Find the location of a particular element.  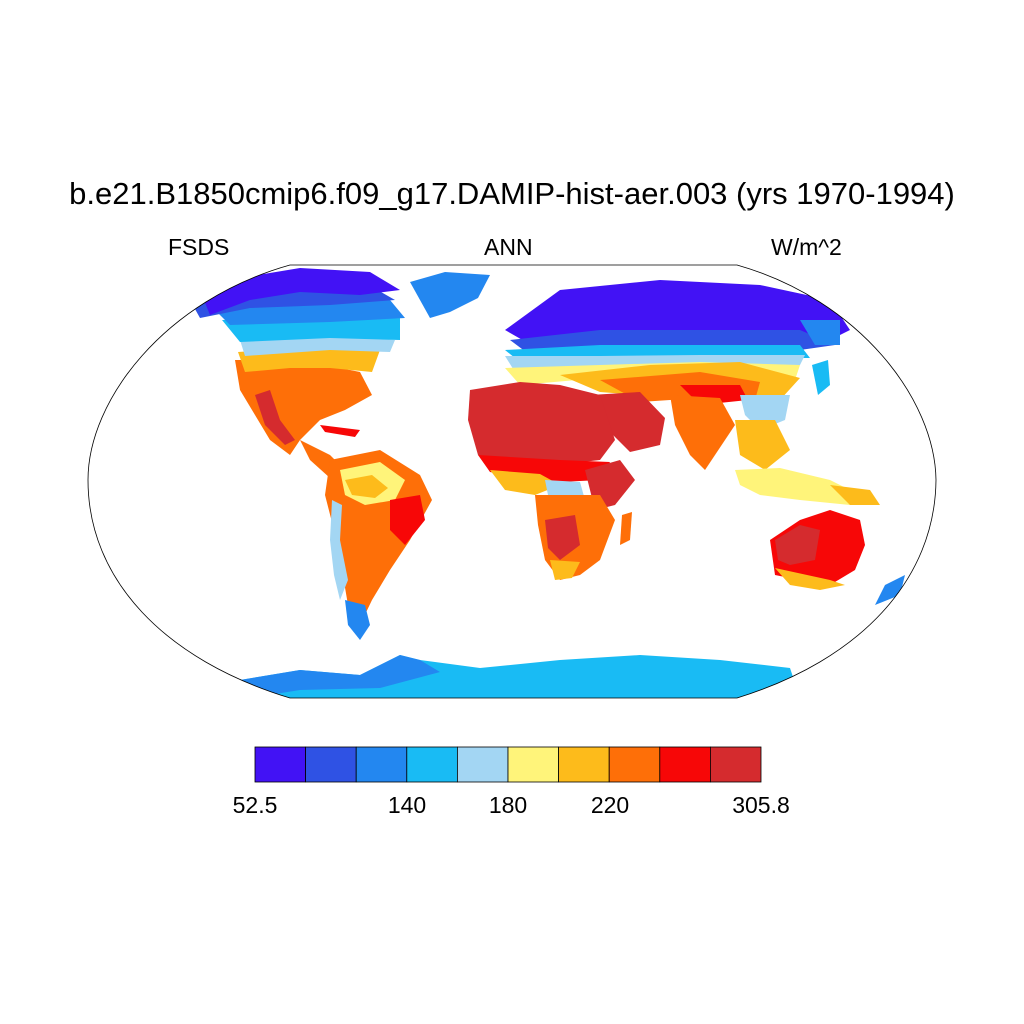

brazil-east is located at coordinates (407, 520).